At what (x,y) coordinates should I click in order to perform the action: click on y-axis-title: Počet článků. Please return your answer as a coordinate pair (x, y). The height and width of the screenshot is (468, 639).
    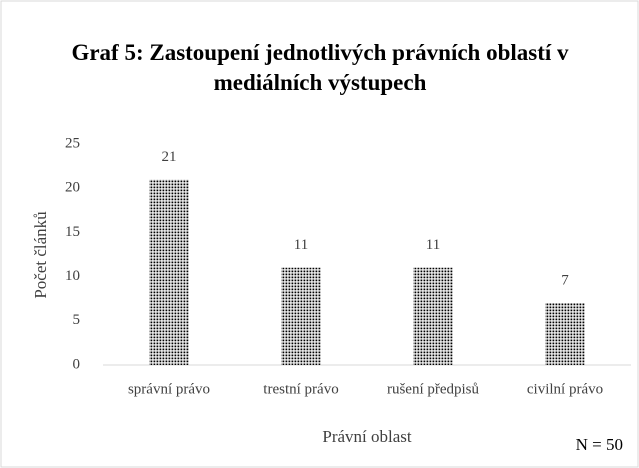
    Looking at the image, I should click on (40, 255).